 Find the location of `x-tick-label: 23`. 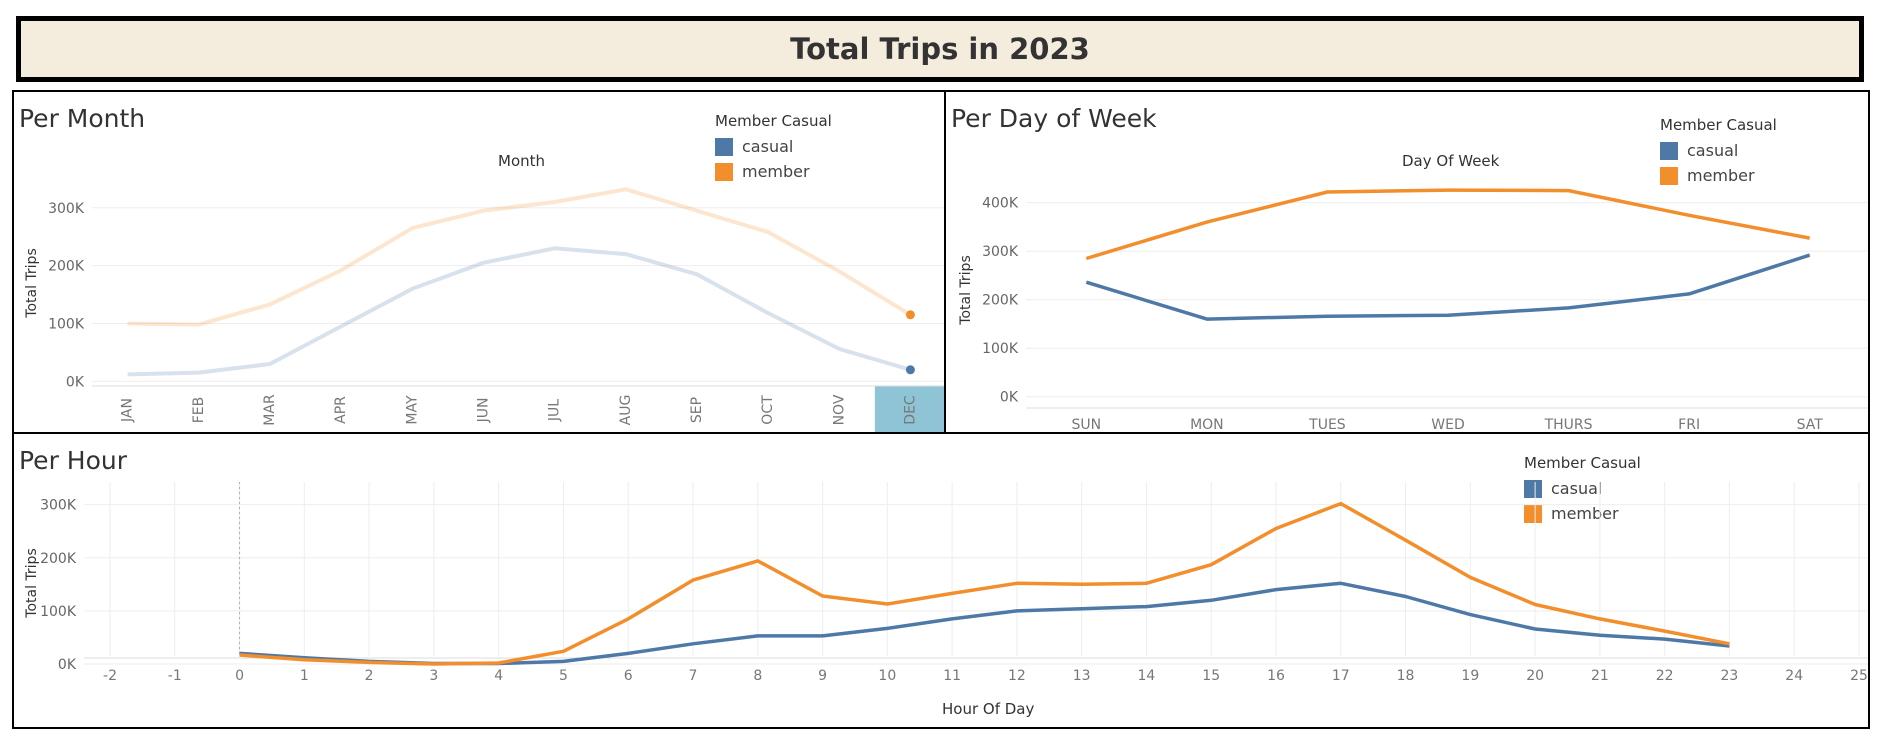

x-tick-label: 23 is located at coordinates (1730, 676).